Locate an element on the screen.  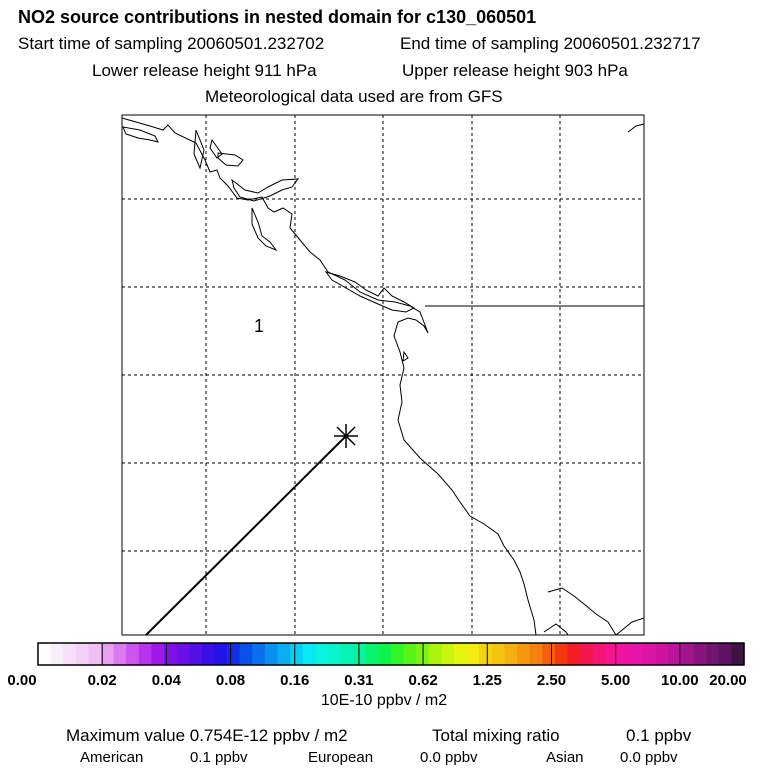
total-mixing-label: Total mixing ratio is located at coordinates (496, 735).